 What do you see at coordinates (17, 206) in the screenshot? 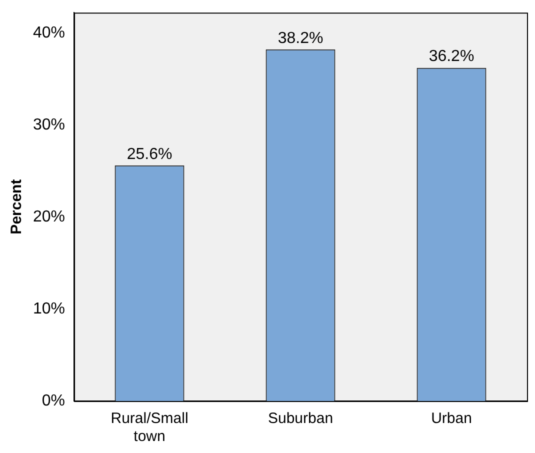
I see `y-axis-title: Percent` at bounding box center [17, 206].